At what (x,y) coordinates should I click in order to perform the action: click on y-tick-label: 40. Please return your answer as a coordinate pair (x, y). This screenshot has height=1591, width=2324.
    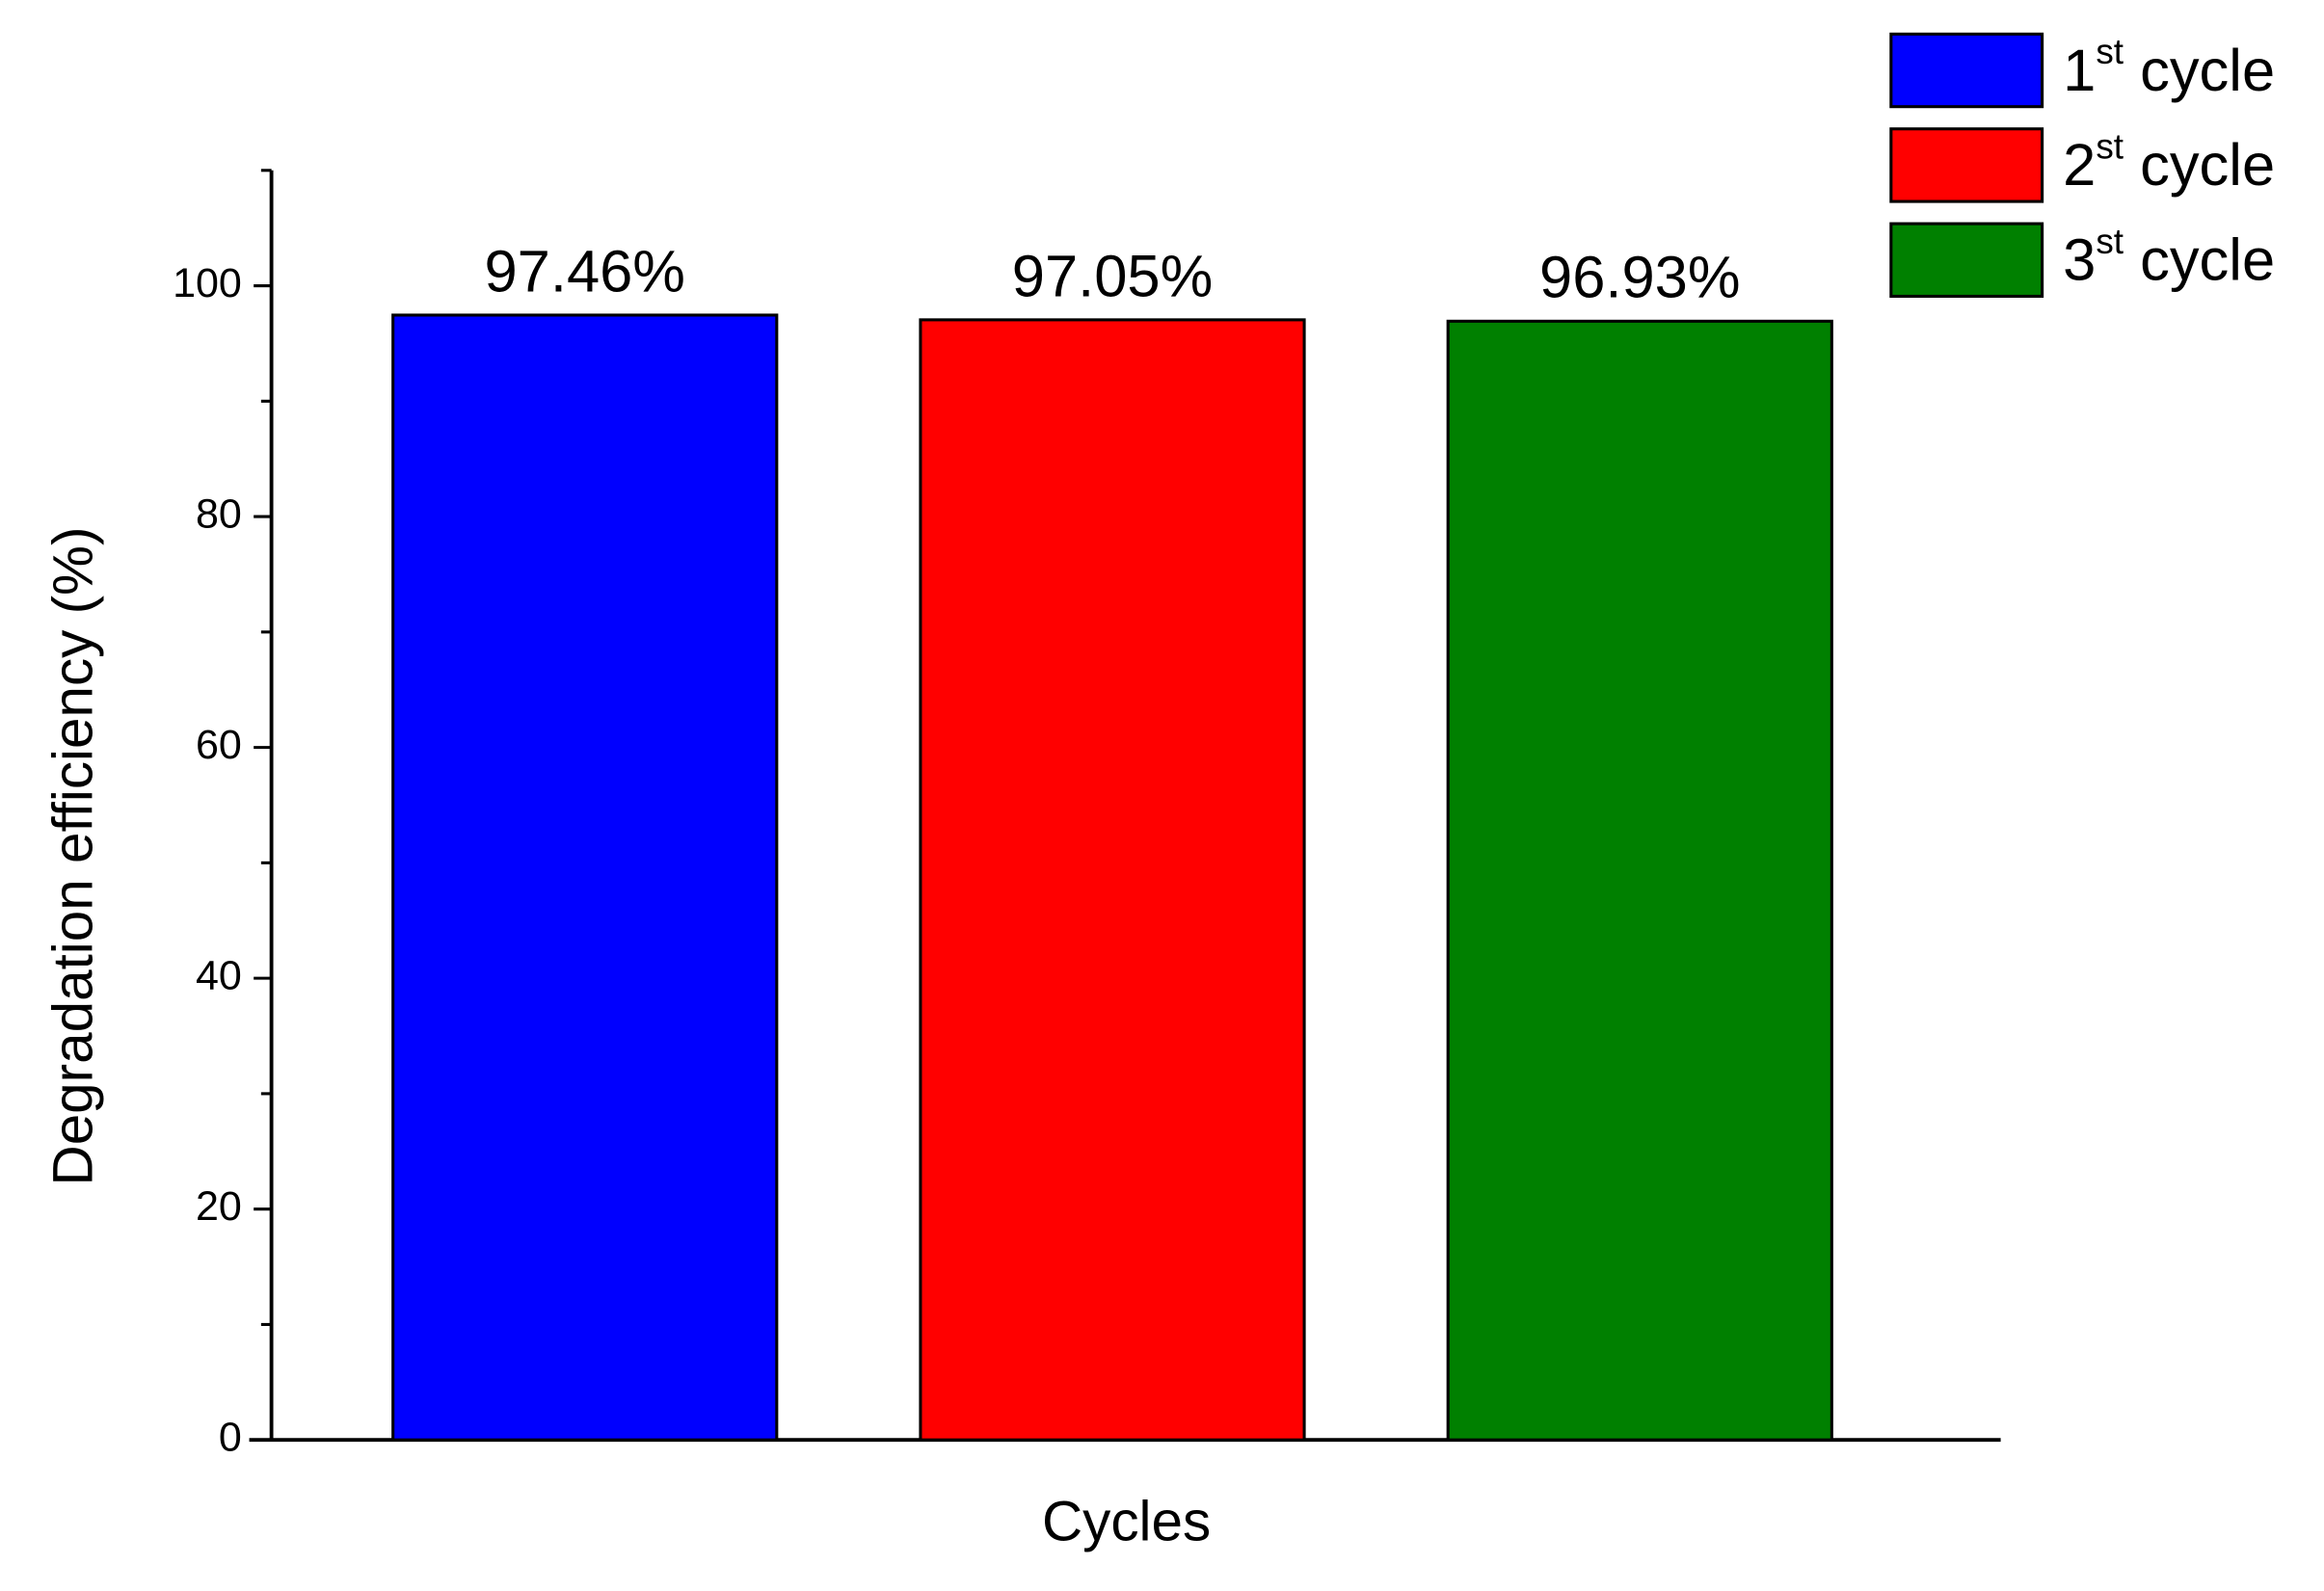
    Looking at the image, I should click on (219, 976).